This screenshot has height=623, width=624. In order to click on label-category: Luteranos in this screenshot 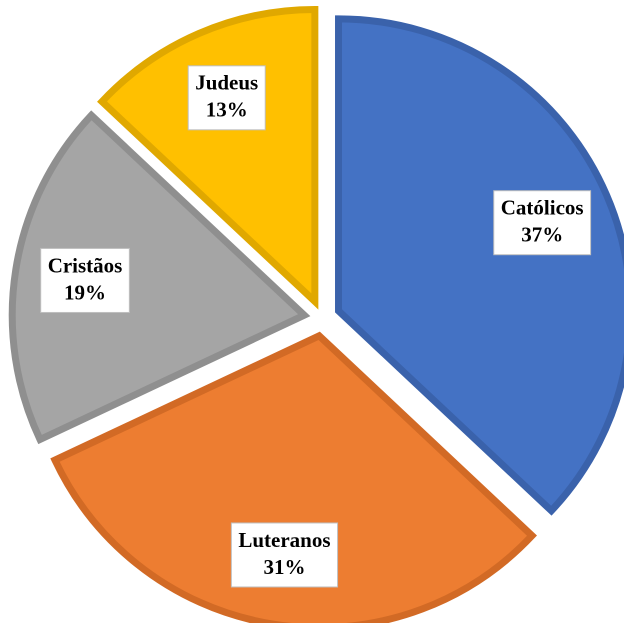, I will do `click(284, 540)`.